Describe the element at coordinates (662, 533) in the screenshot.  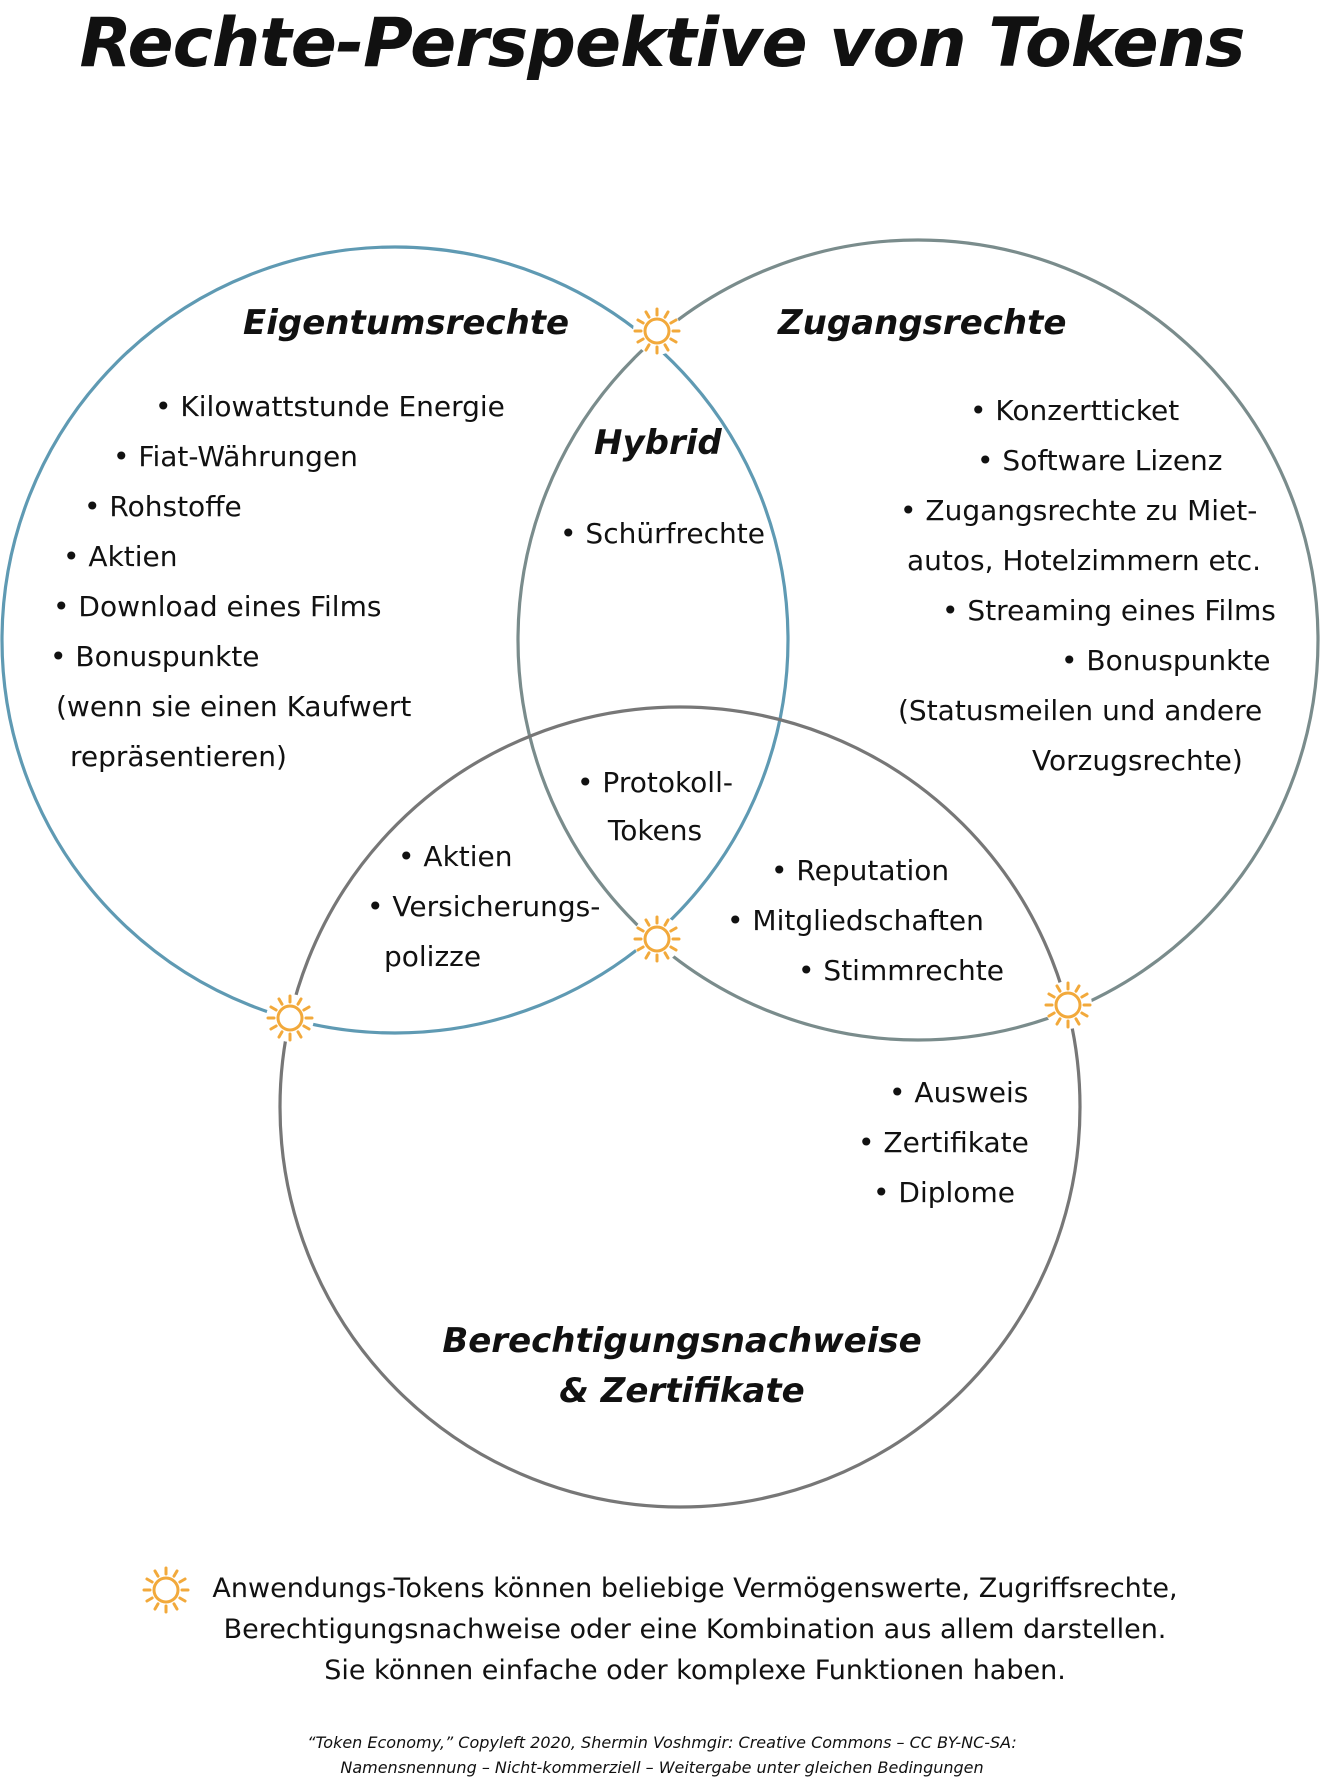
I see `list-item: • Schürfrechte` at that location.